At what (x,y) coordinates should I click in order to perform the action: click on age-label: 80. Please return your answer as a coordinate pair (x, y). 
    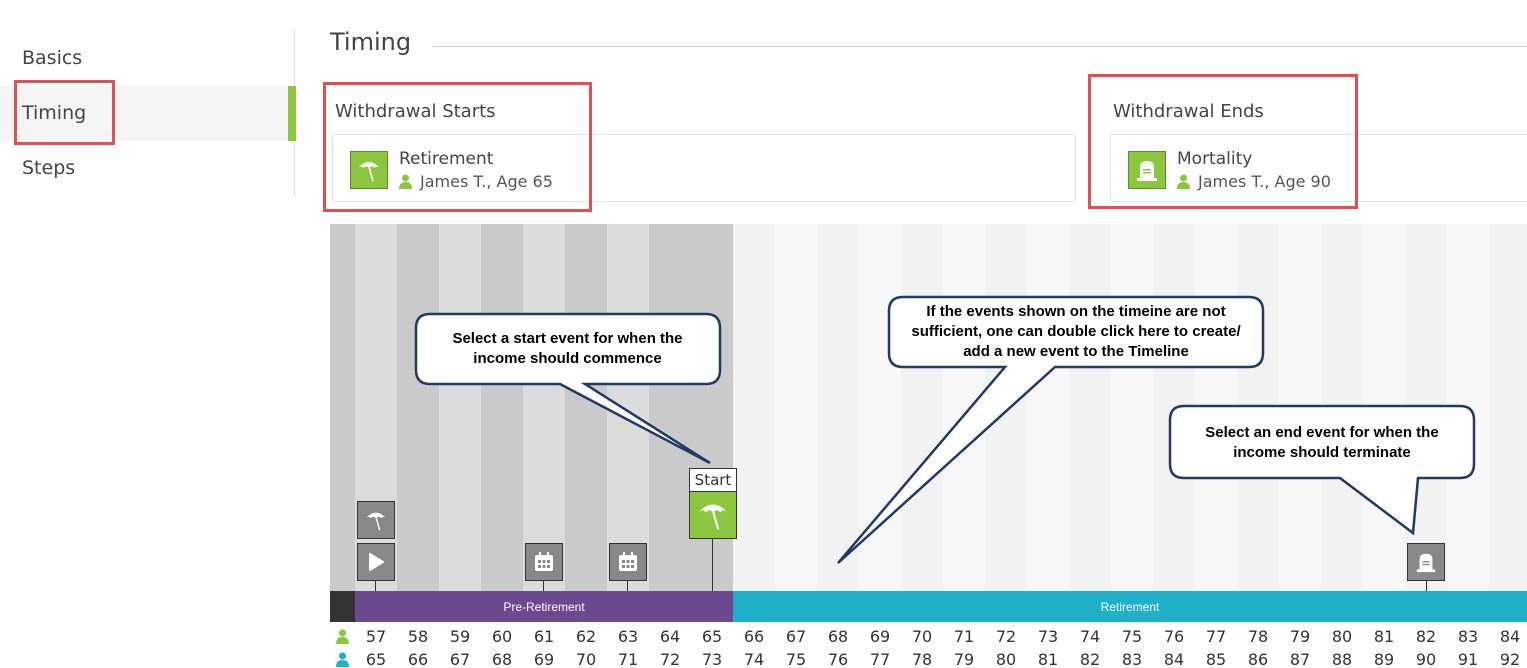
    Looking at the image, I should click on (1006, 659).